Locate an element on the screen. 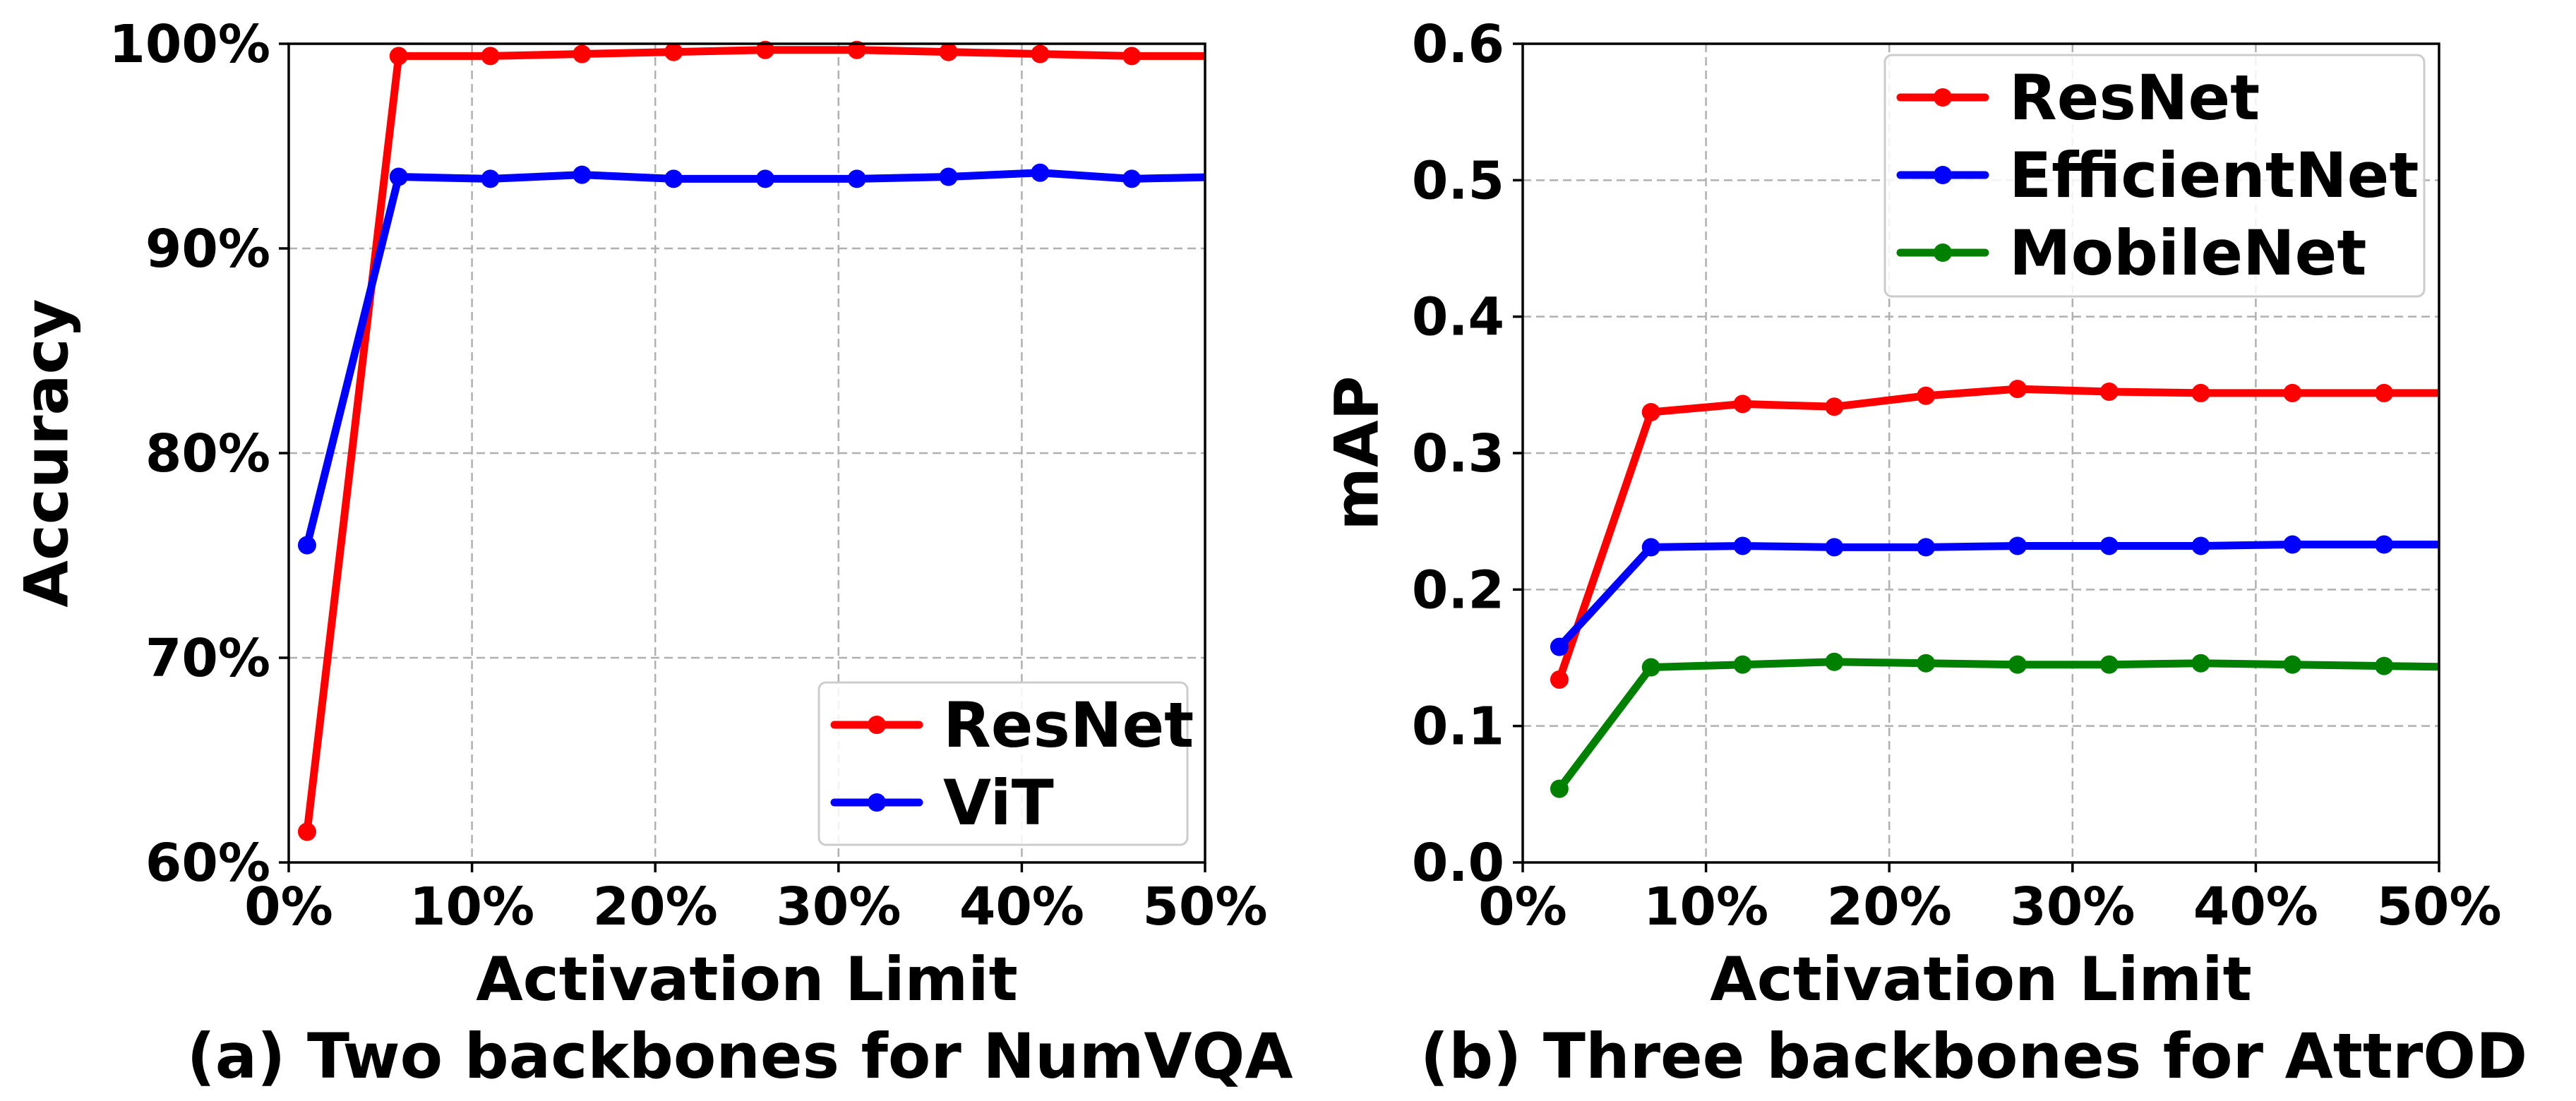  legend-entry-efficientnet: EfficientNet is located at coordinates (2157, 175).